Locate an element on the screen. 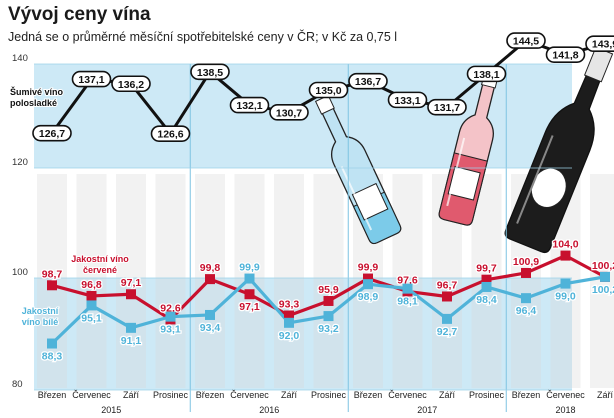  data-label: 93,1 is located at coordinates (170, 330).